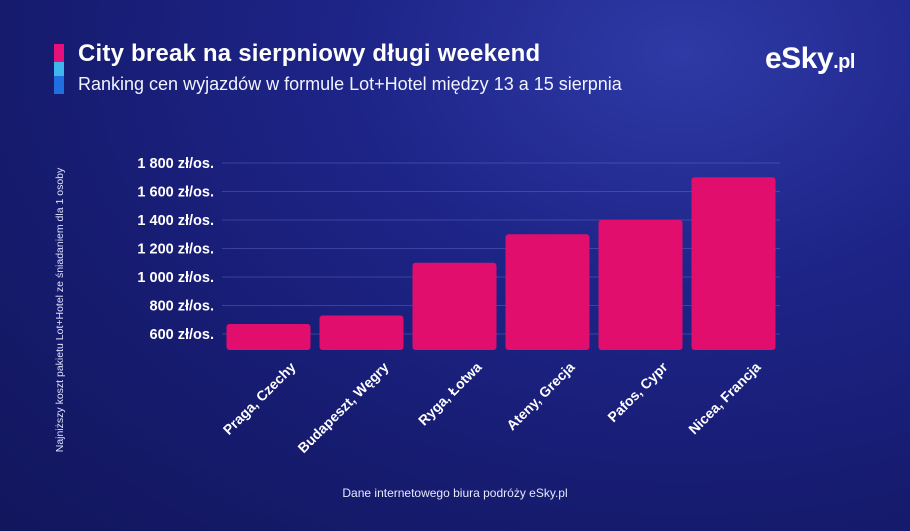  I want to click on category-label: Praga, Czechy, so click(259, 398).